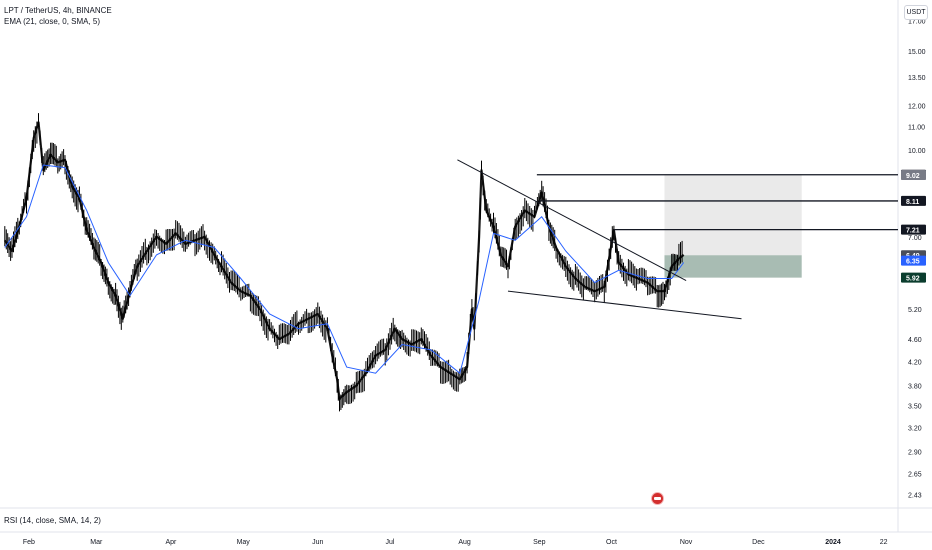 Image resolution: width=932 pixels, height=550 pixels. Describe the element at coordinates (317, 542) in the screenshot. I see `x-tick-label: Jun` at that location.